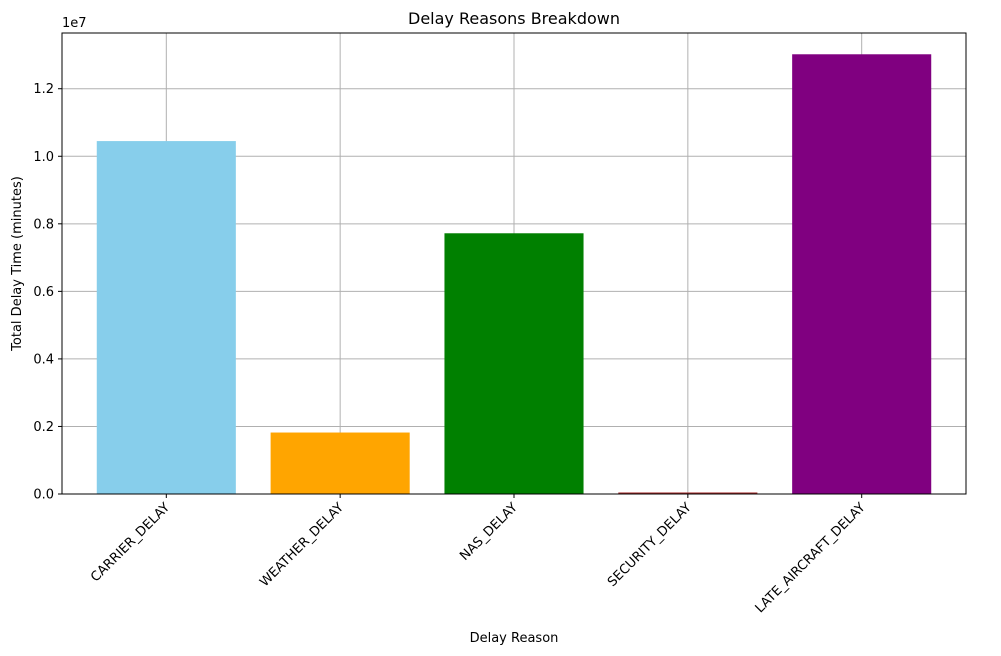  I want to click on x-axis-label: Delay Reason, so click(514, 638).